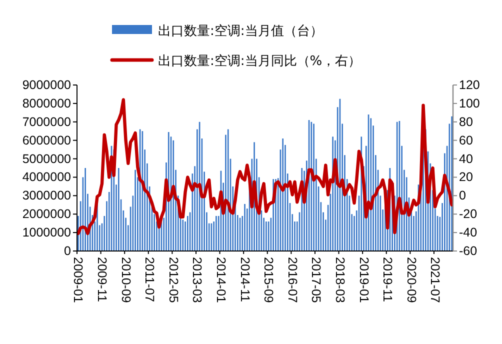 The image size is (502, 344). I want to click on x-tick-label: 2013-03, so click(197, 280).